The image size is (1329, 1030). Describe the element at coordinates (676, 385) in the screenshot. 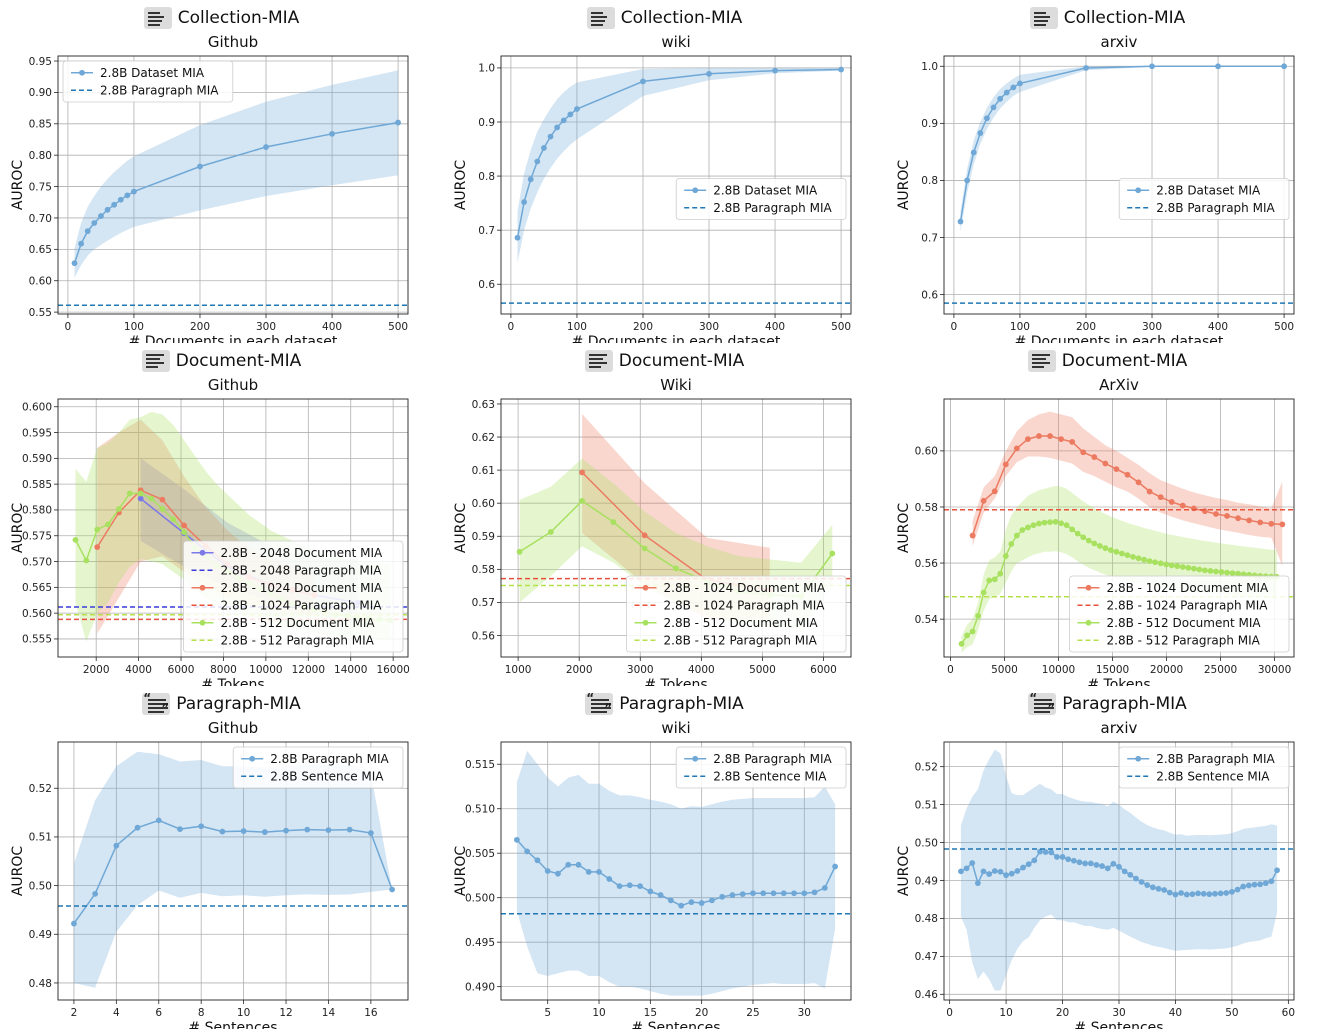

I see `chart-title: Wiki` at that location.